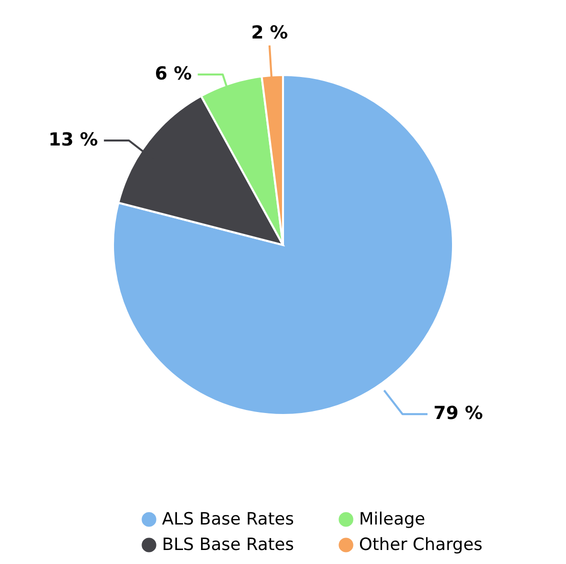  What do you see at coordinates (228, 545) in the screenshot?
I see `legend-label: BLS Base Rates` at bounding box center [228, 545].